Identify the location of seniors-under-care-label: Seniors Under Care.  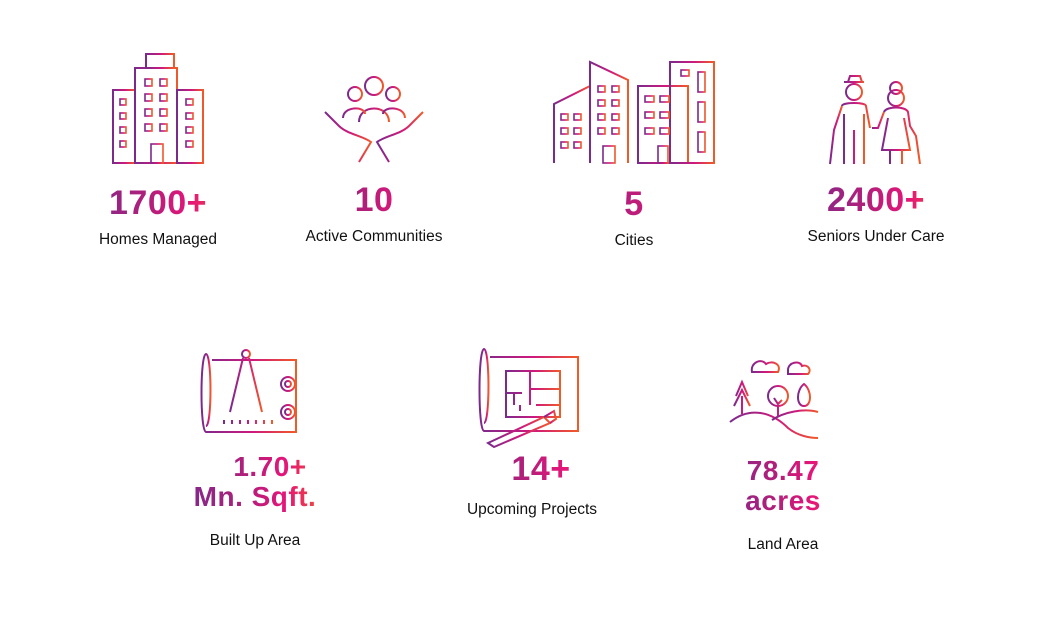
(876, 236).